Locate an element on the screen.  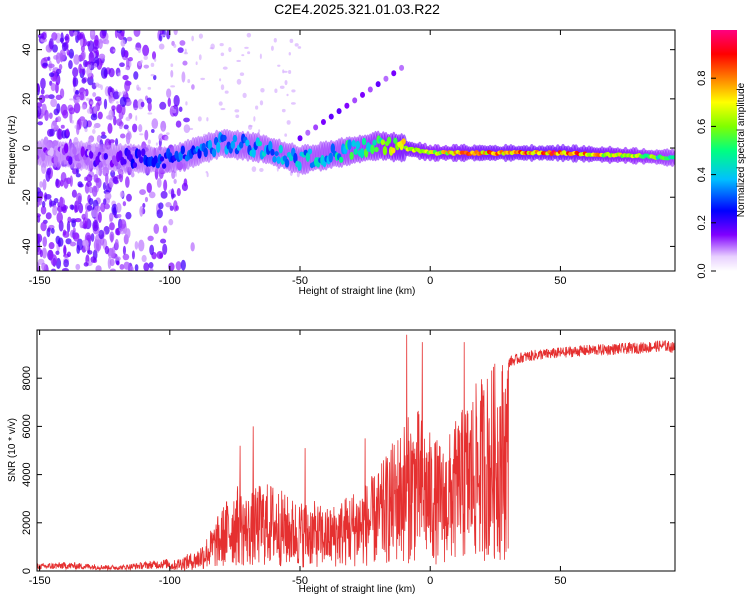
spectrogram-xlabel: Height of straight line (km) is located at coordinates (357, 291).